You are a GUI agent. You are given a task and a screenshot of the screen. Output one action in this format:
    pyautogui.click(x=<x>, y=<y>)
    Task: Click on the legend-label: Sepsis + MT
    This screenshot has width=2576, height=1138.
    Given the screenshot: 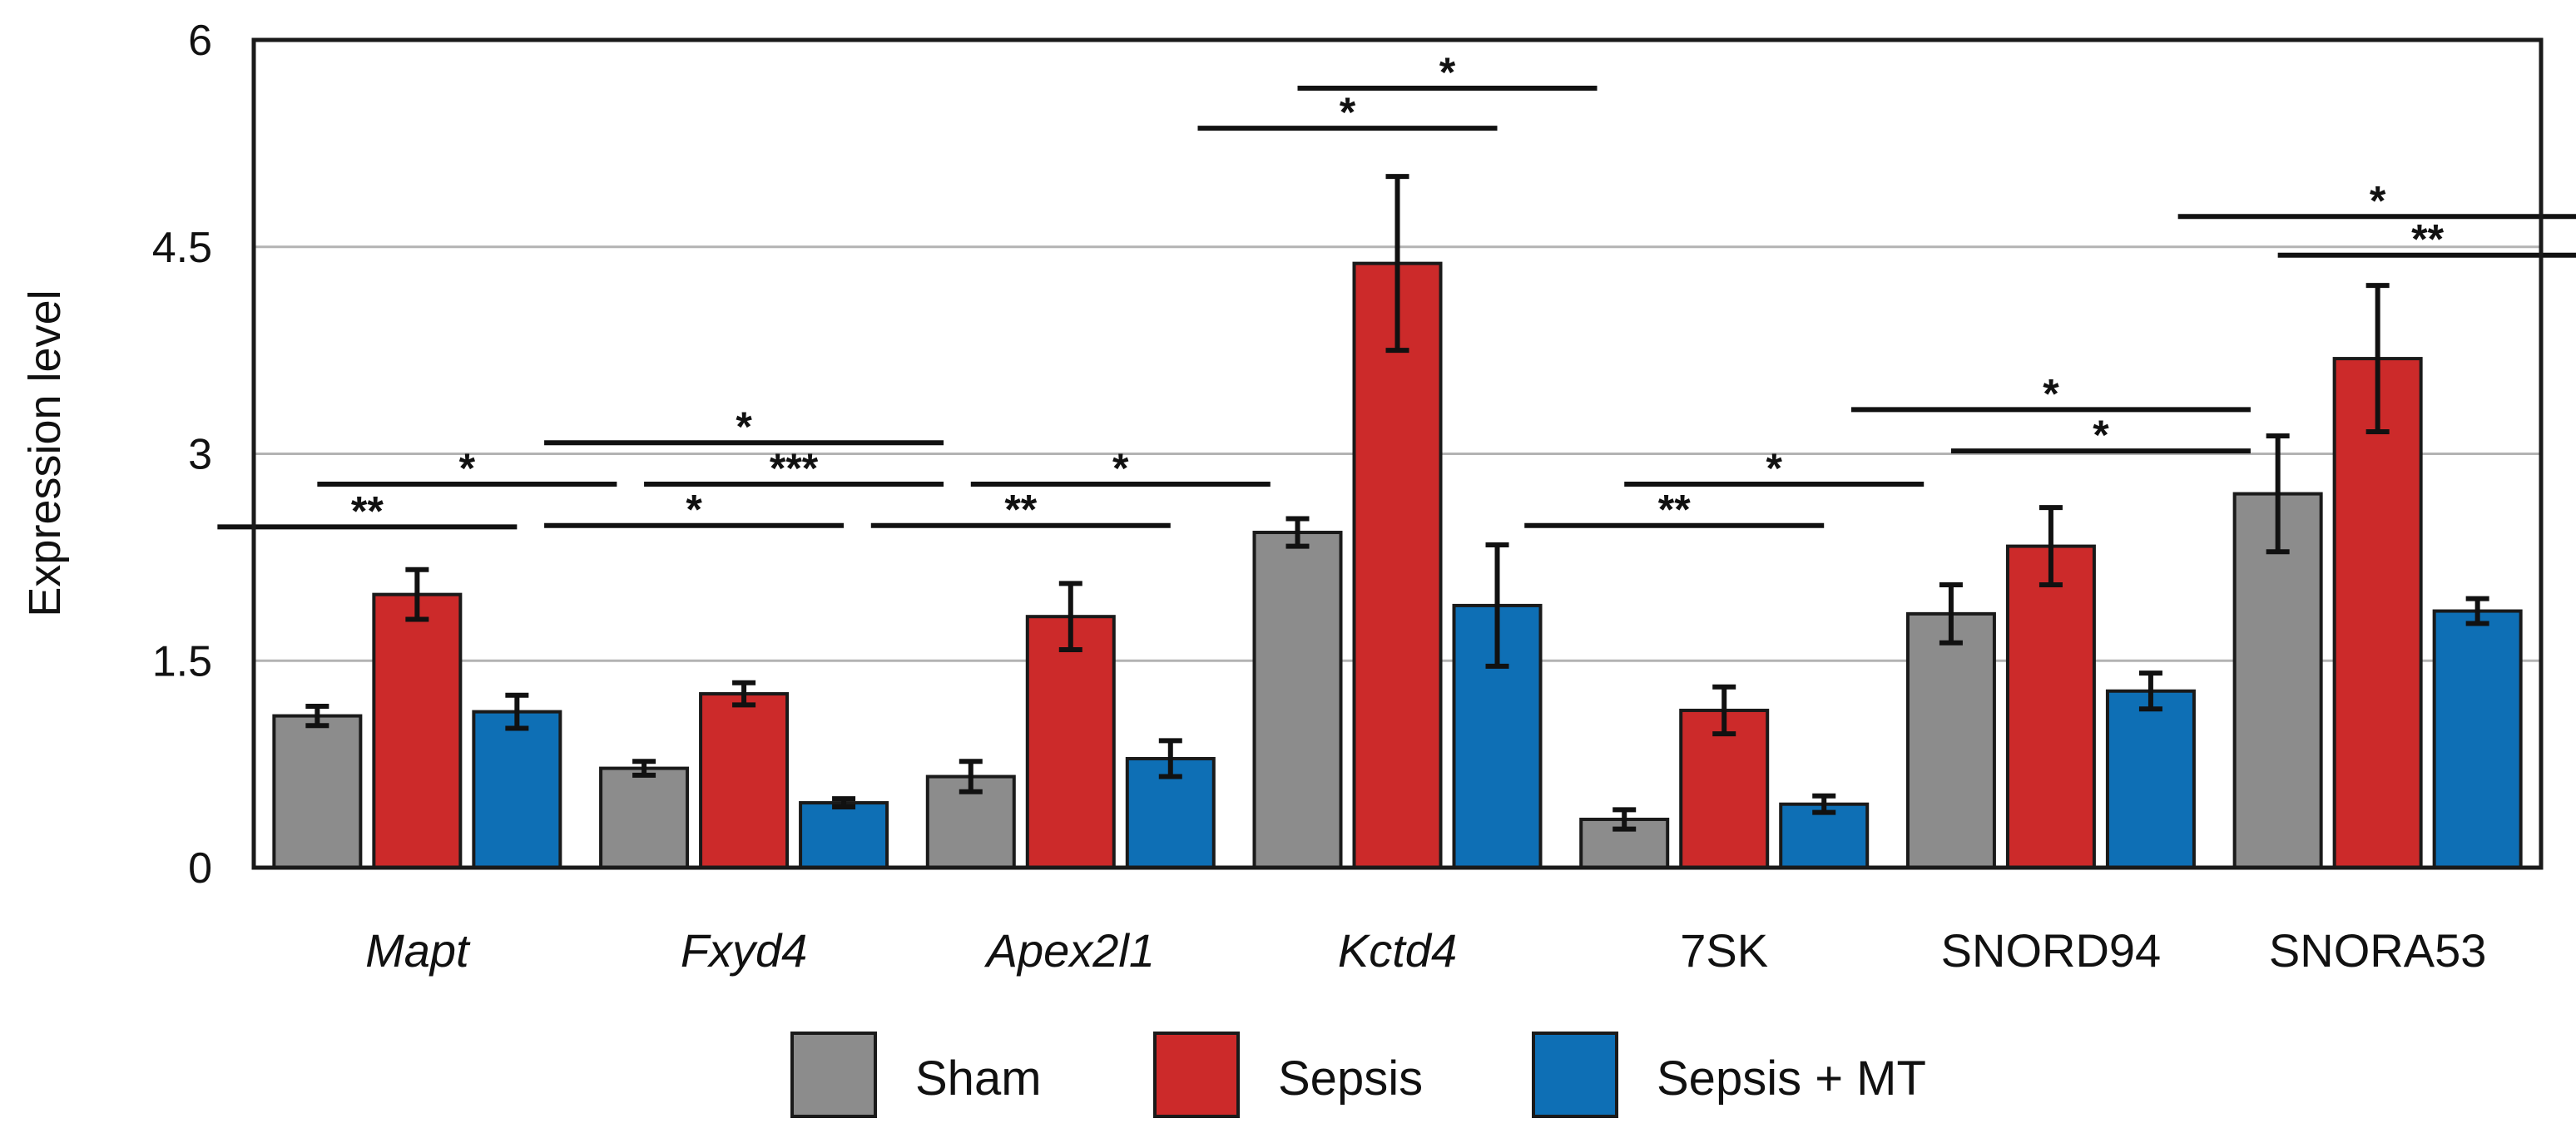 What is the action you would take?
    pyautogui.click(x=1792, y=1078)
    